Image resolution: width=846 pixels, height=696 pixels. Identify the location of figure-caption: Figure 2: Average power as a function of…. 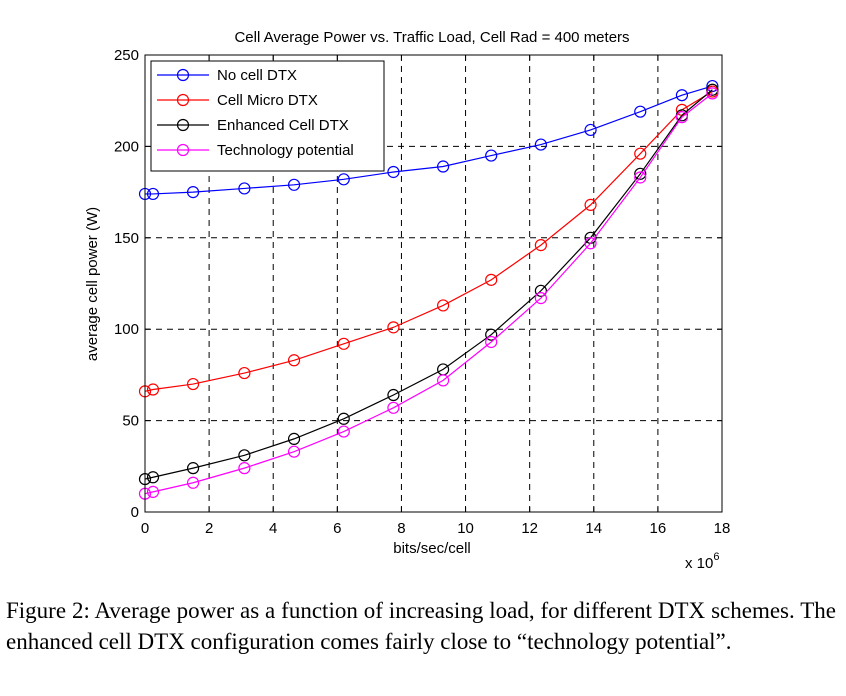
(421, 626).